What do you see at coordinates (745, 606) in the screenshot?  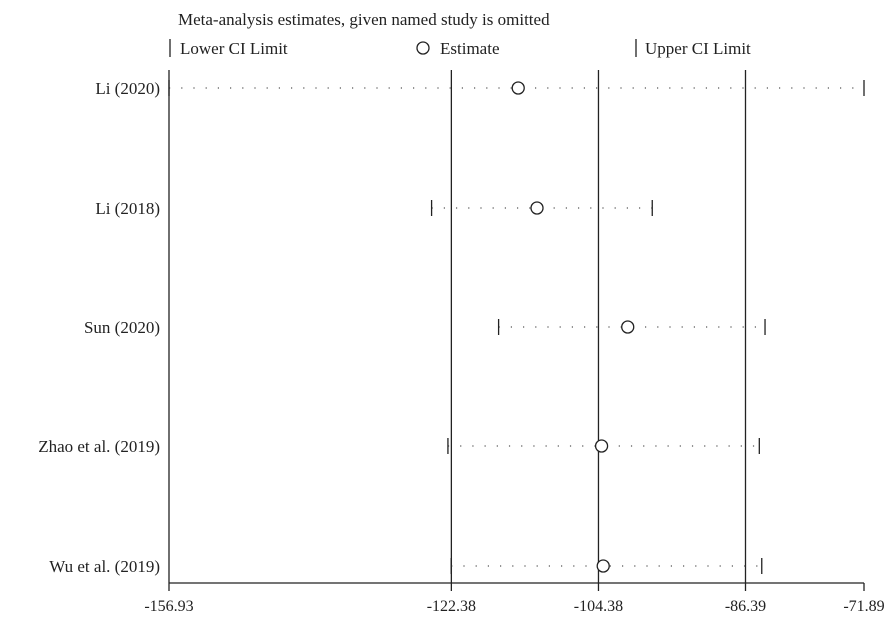 I see `x-tick-label: -86.39` at bounding box center [745, 606].